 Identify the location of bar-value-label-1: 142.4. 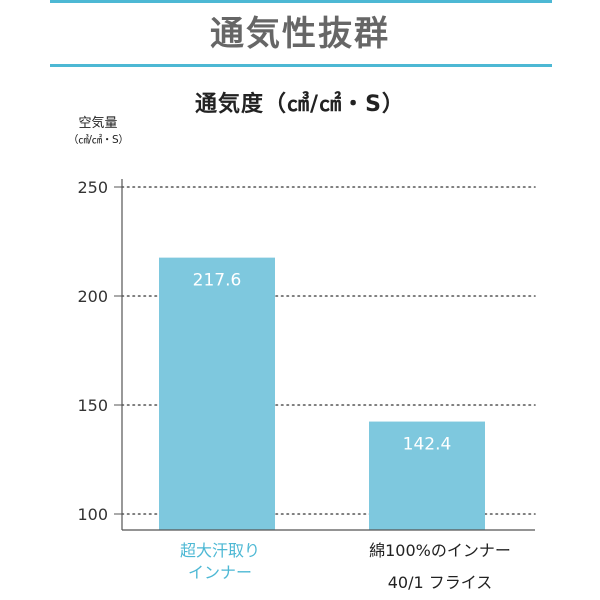
(427, 445).